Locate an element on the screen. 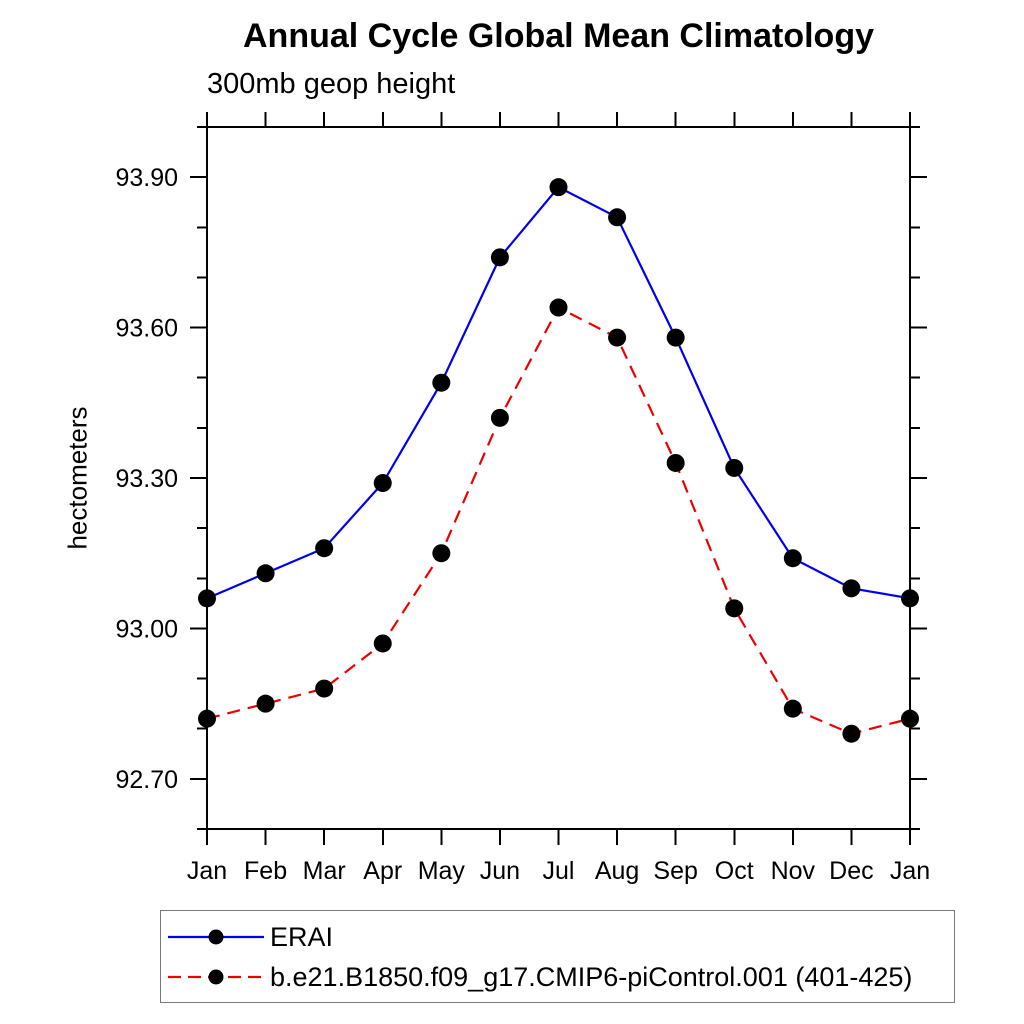  y-tick-label: 93.90 is located at coordinates (146, 178).